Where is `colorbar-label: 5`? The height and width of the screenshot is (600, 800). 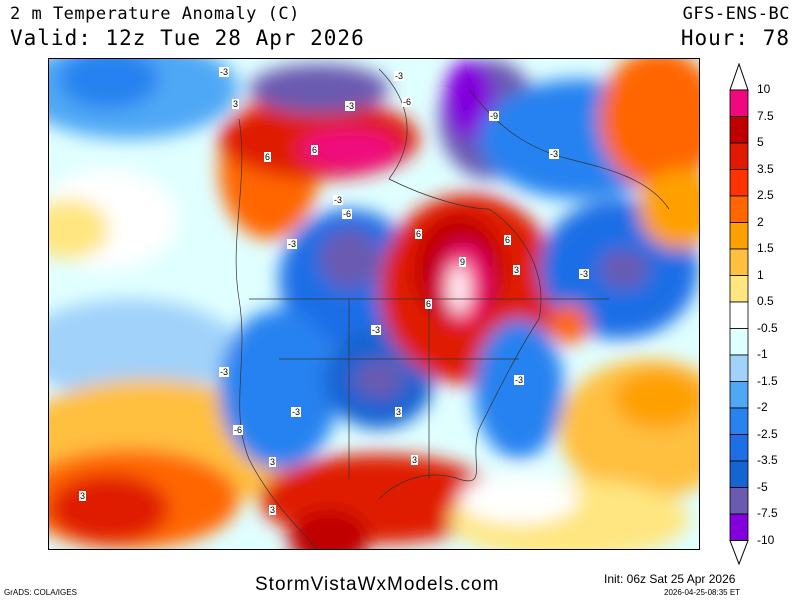 colorbar-label: 5 is located at coordinates (760, 142).